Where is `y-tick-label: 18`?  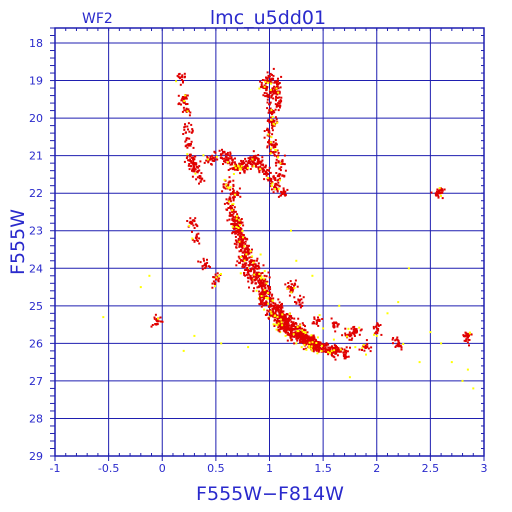
y-tick-label: 18 is located at coordinates (36, 43).